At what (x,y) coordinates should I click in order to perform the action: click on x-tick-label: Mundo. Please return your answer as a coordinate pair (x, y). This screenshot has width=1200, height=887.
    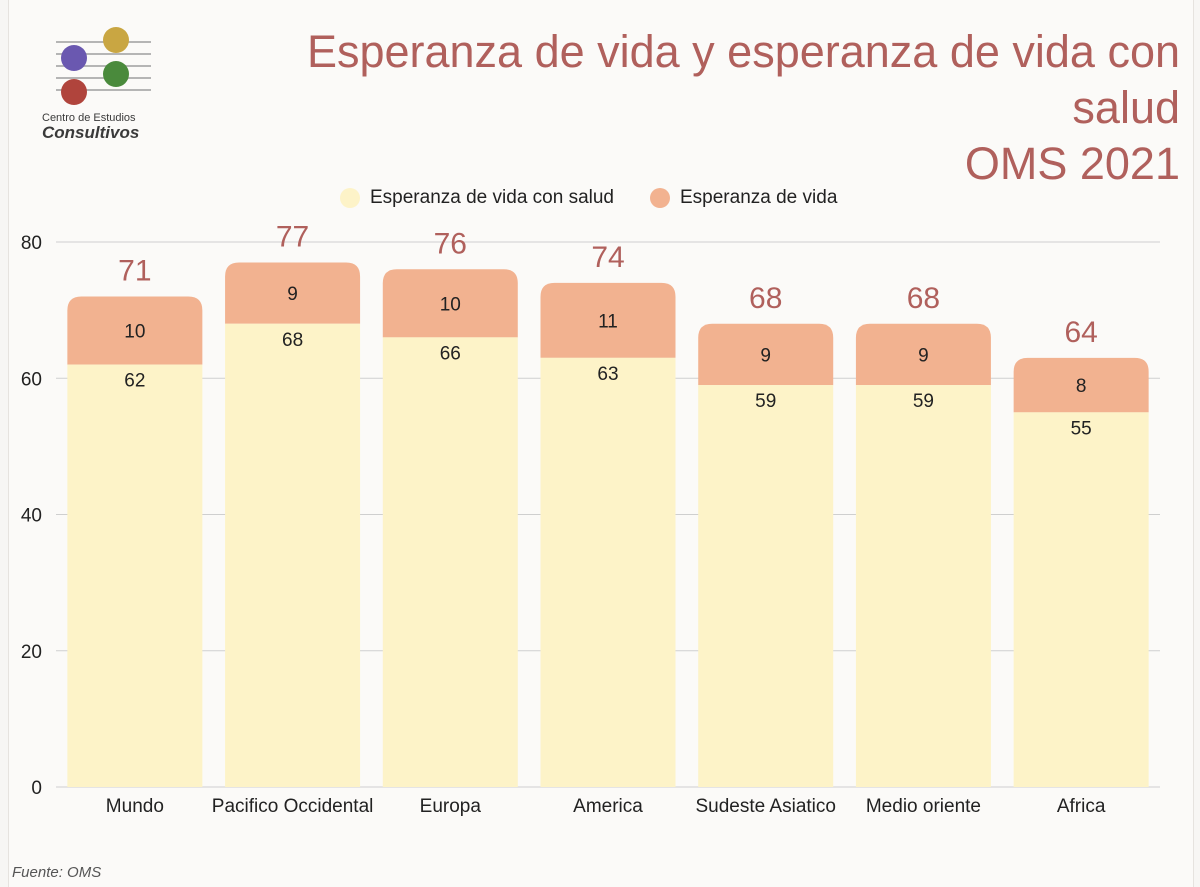
    Looking at the image, I should click on (135, 806).